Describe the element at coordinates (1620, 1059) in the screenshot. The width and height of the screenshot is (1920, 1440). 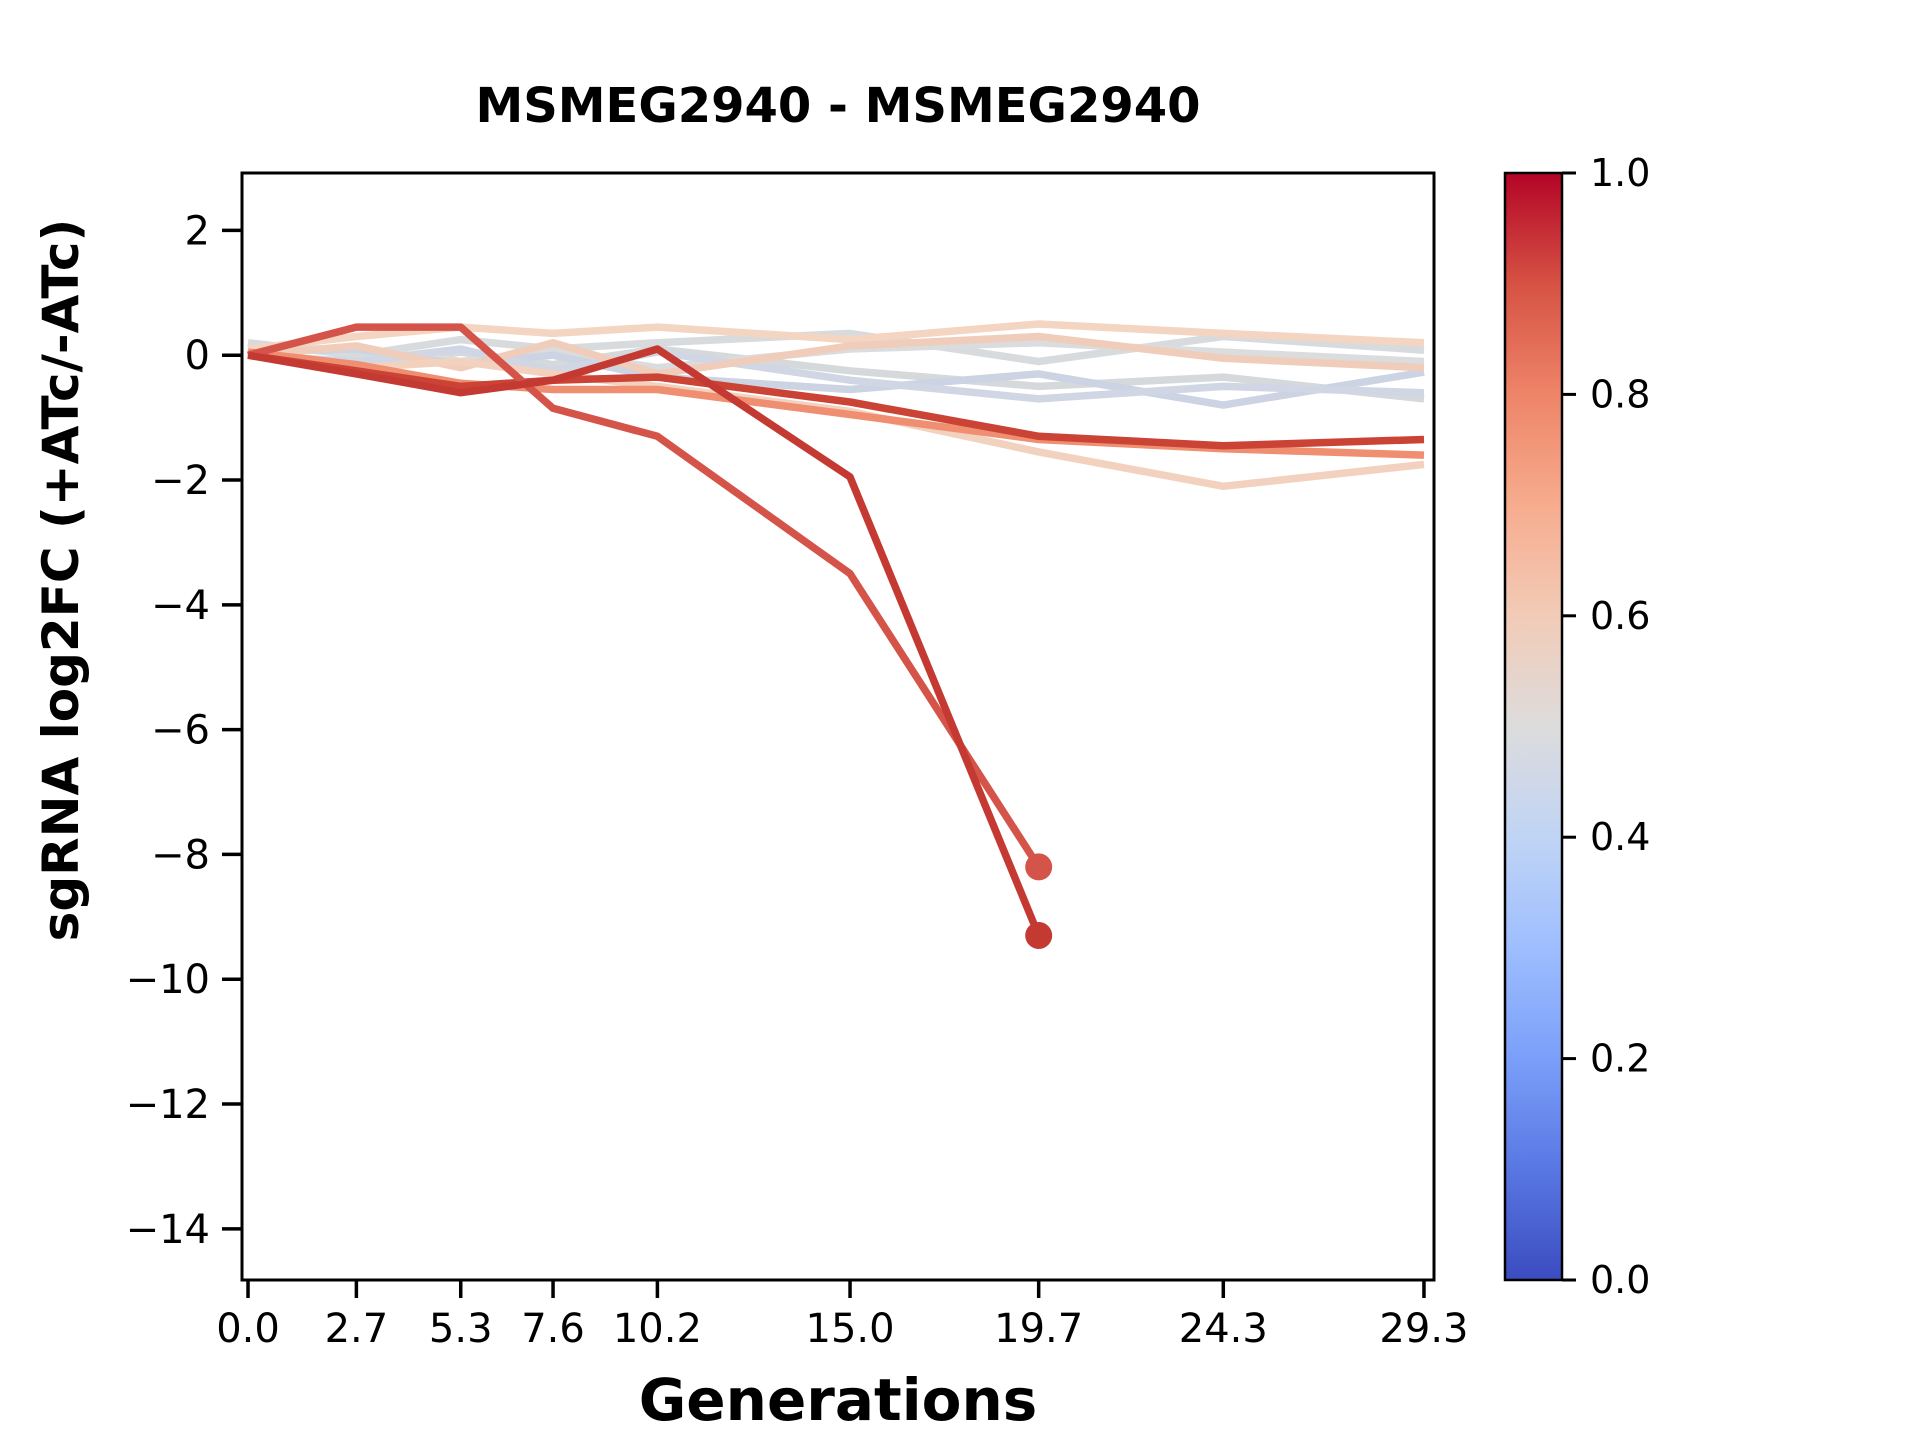
I see `colorbar-tick-label: 0.2` at that location.